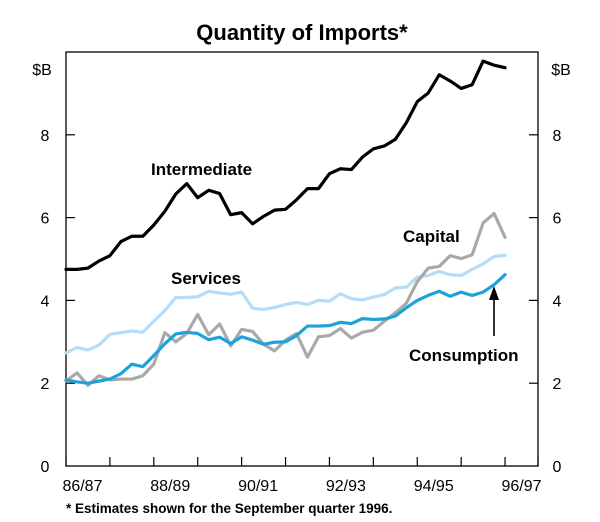  I want to click on x-tick-label-3: 92/93, so click(346, 486).